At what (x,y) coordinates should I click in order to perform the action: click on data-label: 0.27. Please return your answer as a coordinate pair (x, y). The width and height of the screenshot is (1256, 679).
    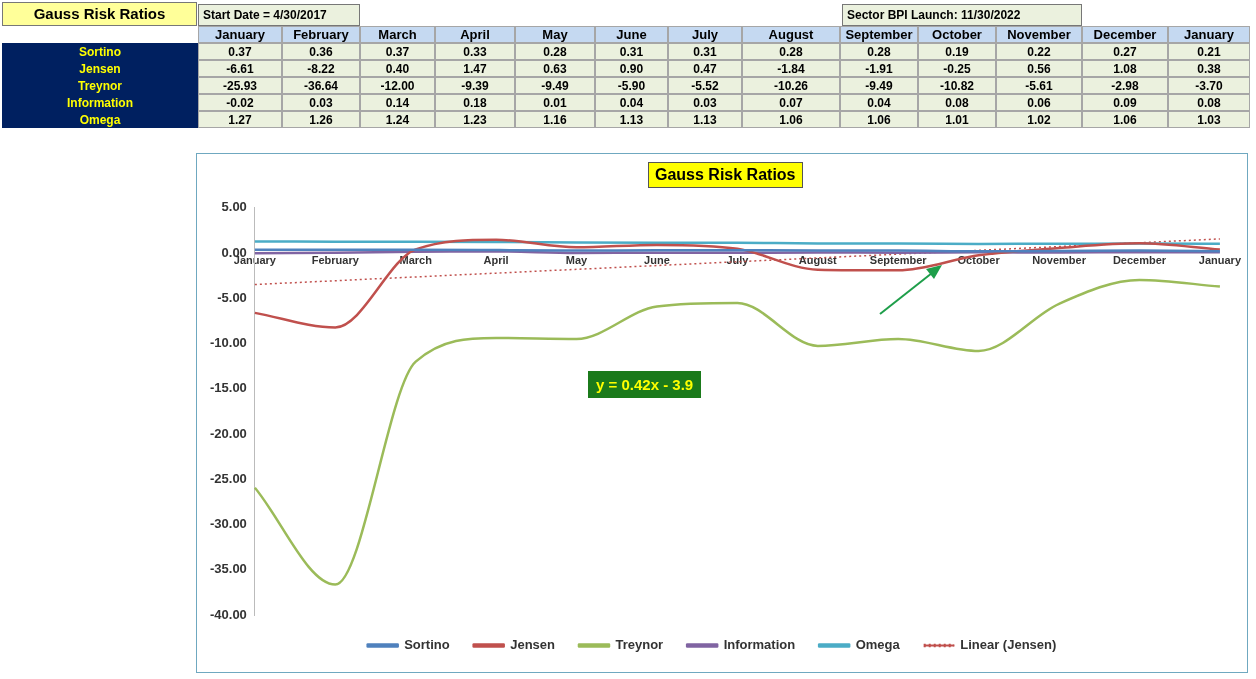
    Looking at the image, I should click on (1125, 51).